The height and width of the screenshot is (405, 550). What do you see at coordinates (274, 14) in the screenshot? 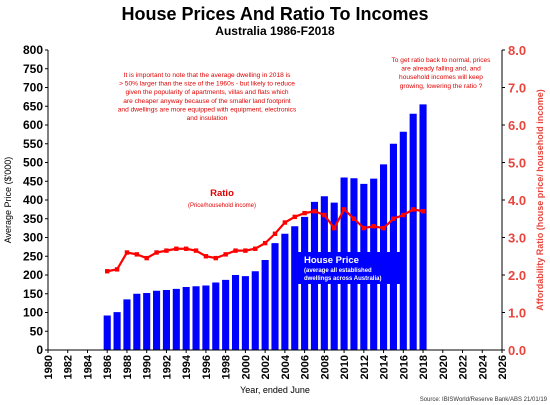
I see `chart-title: House Prices And Ratio To Incomes` at bounding box center [274, 14].